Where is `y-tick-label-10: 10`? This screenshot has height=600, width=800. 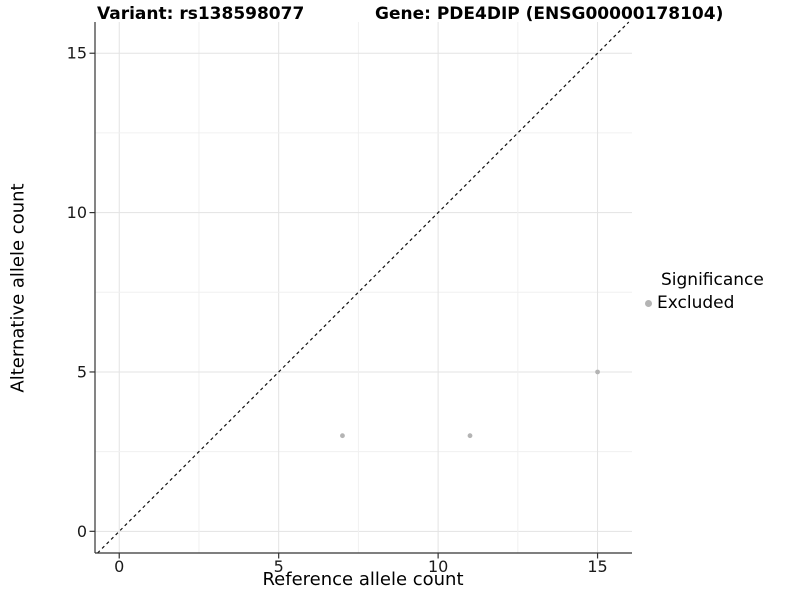 y-tick-label-10: 10 is located at coordinates (77, 212).